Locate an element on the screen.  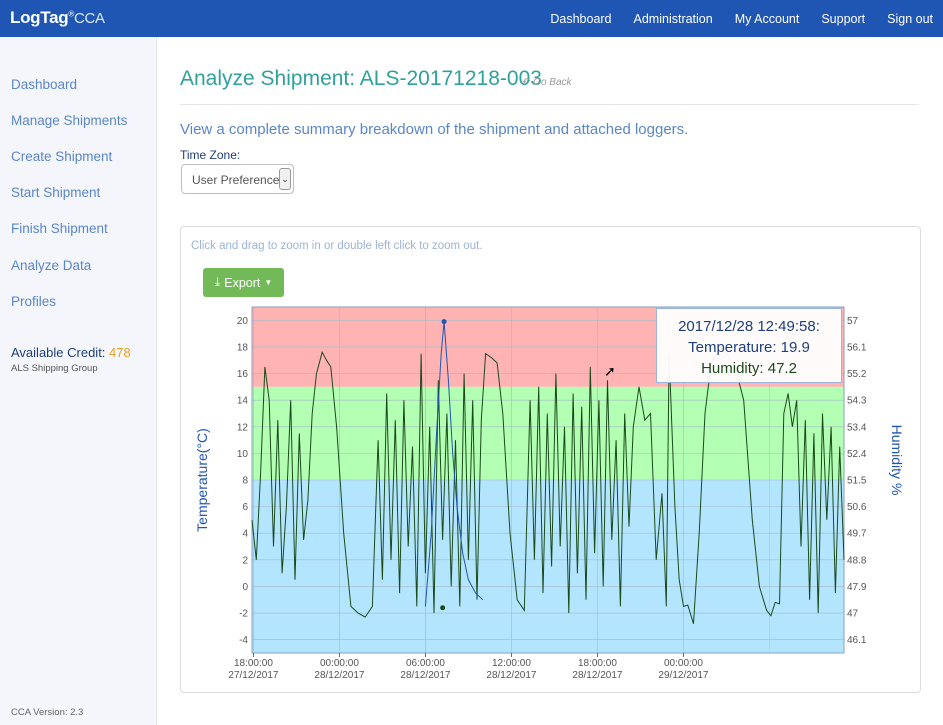
go-back-link: ↶ Go Back is located at coordinates (547, 82).